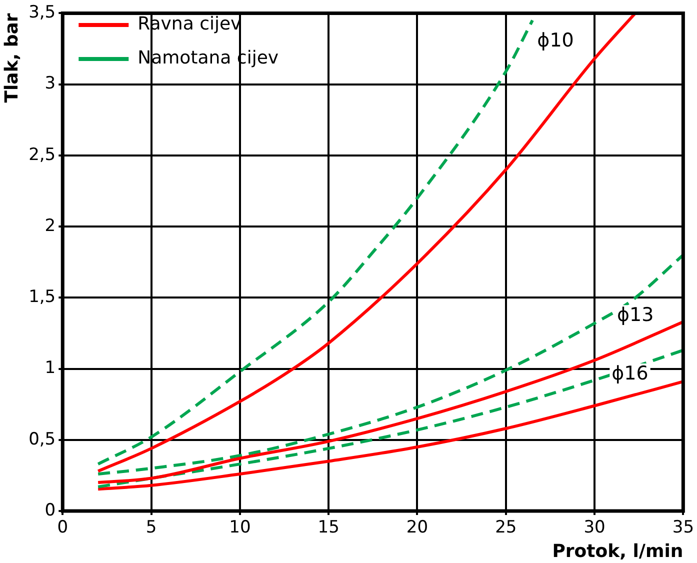  I want to click on x-tick-label: 5, so click(151, 528).